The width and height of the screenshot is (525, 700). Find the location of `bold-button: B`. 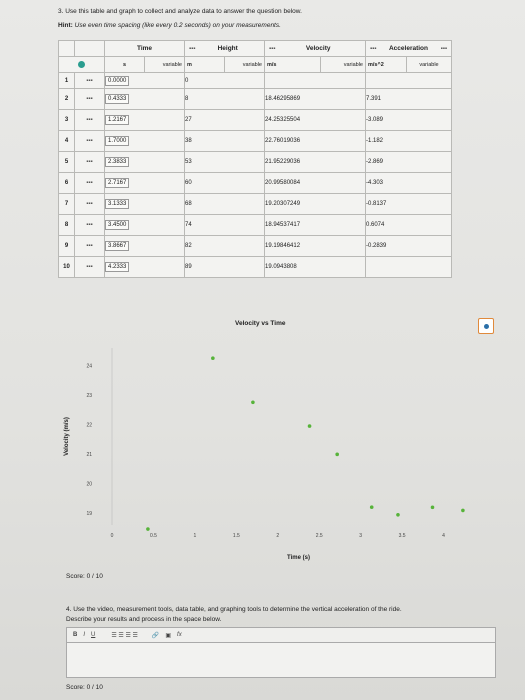

bold-button: B is located at coordinates (75, 635).